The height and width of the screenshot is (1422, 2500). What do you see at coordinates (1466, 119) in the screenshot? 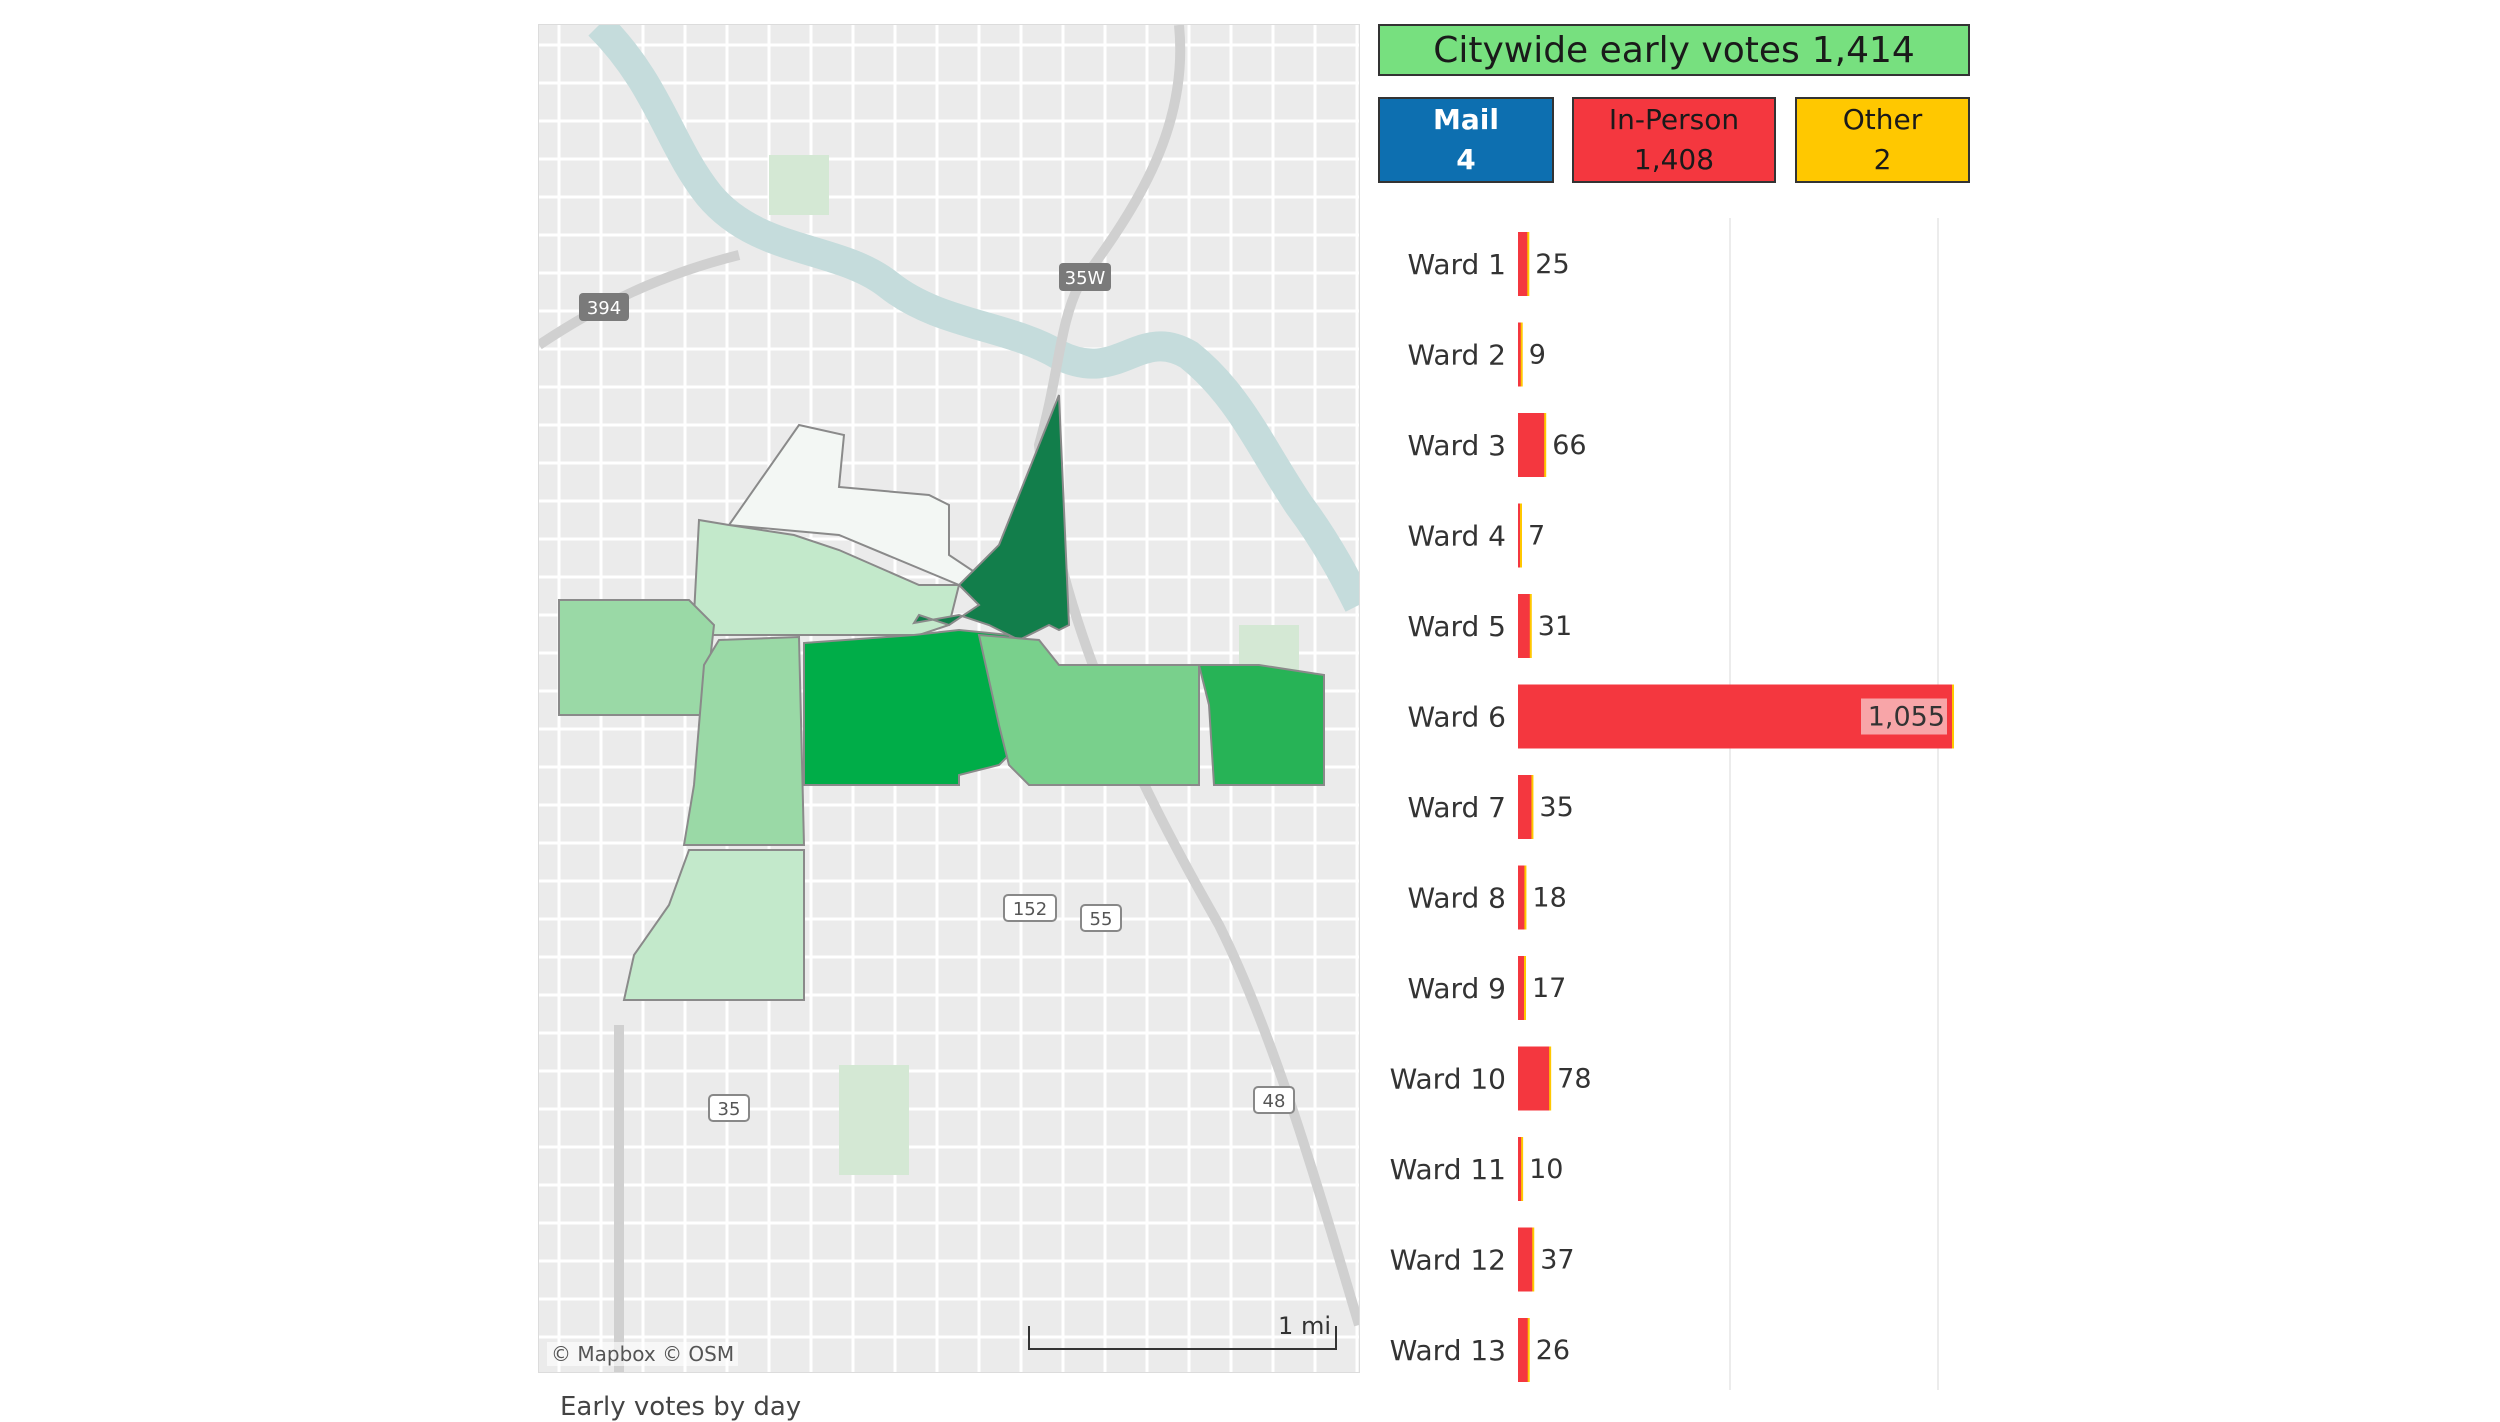
I see `mail-label: Mail` at bounding box center [1466, 119].